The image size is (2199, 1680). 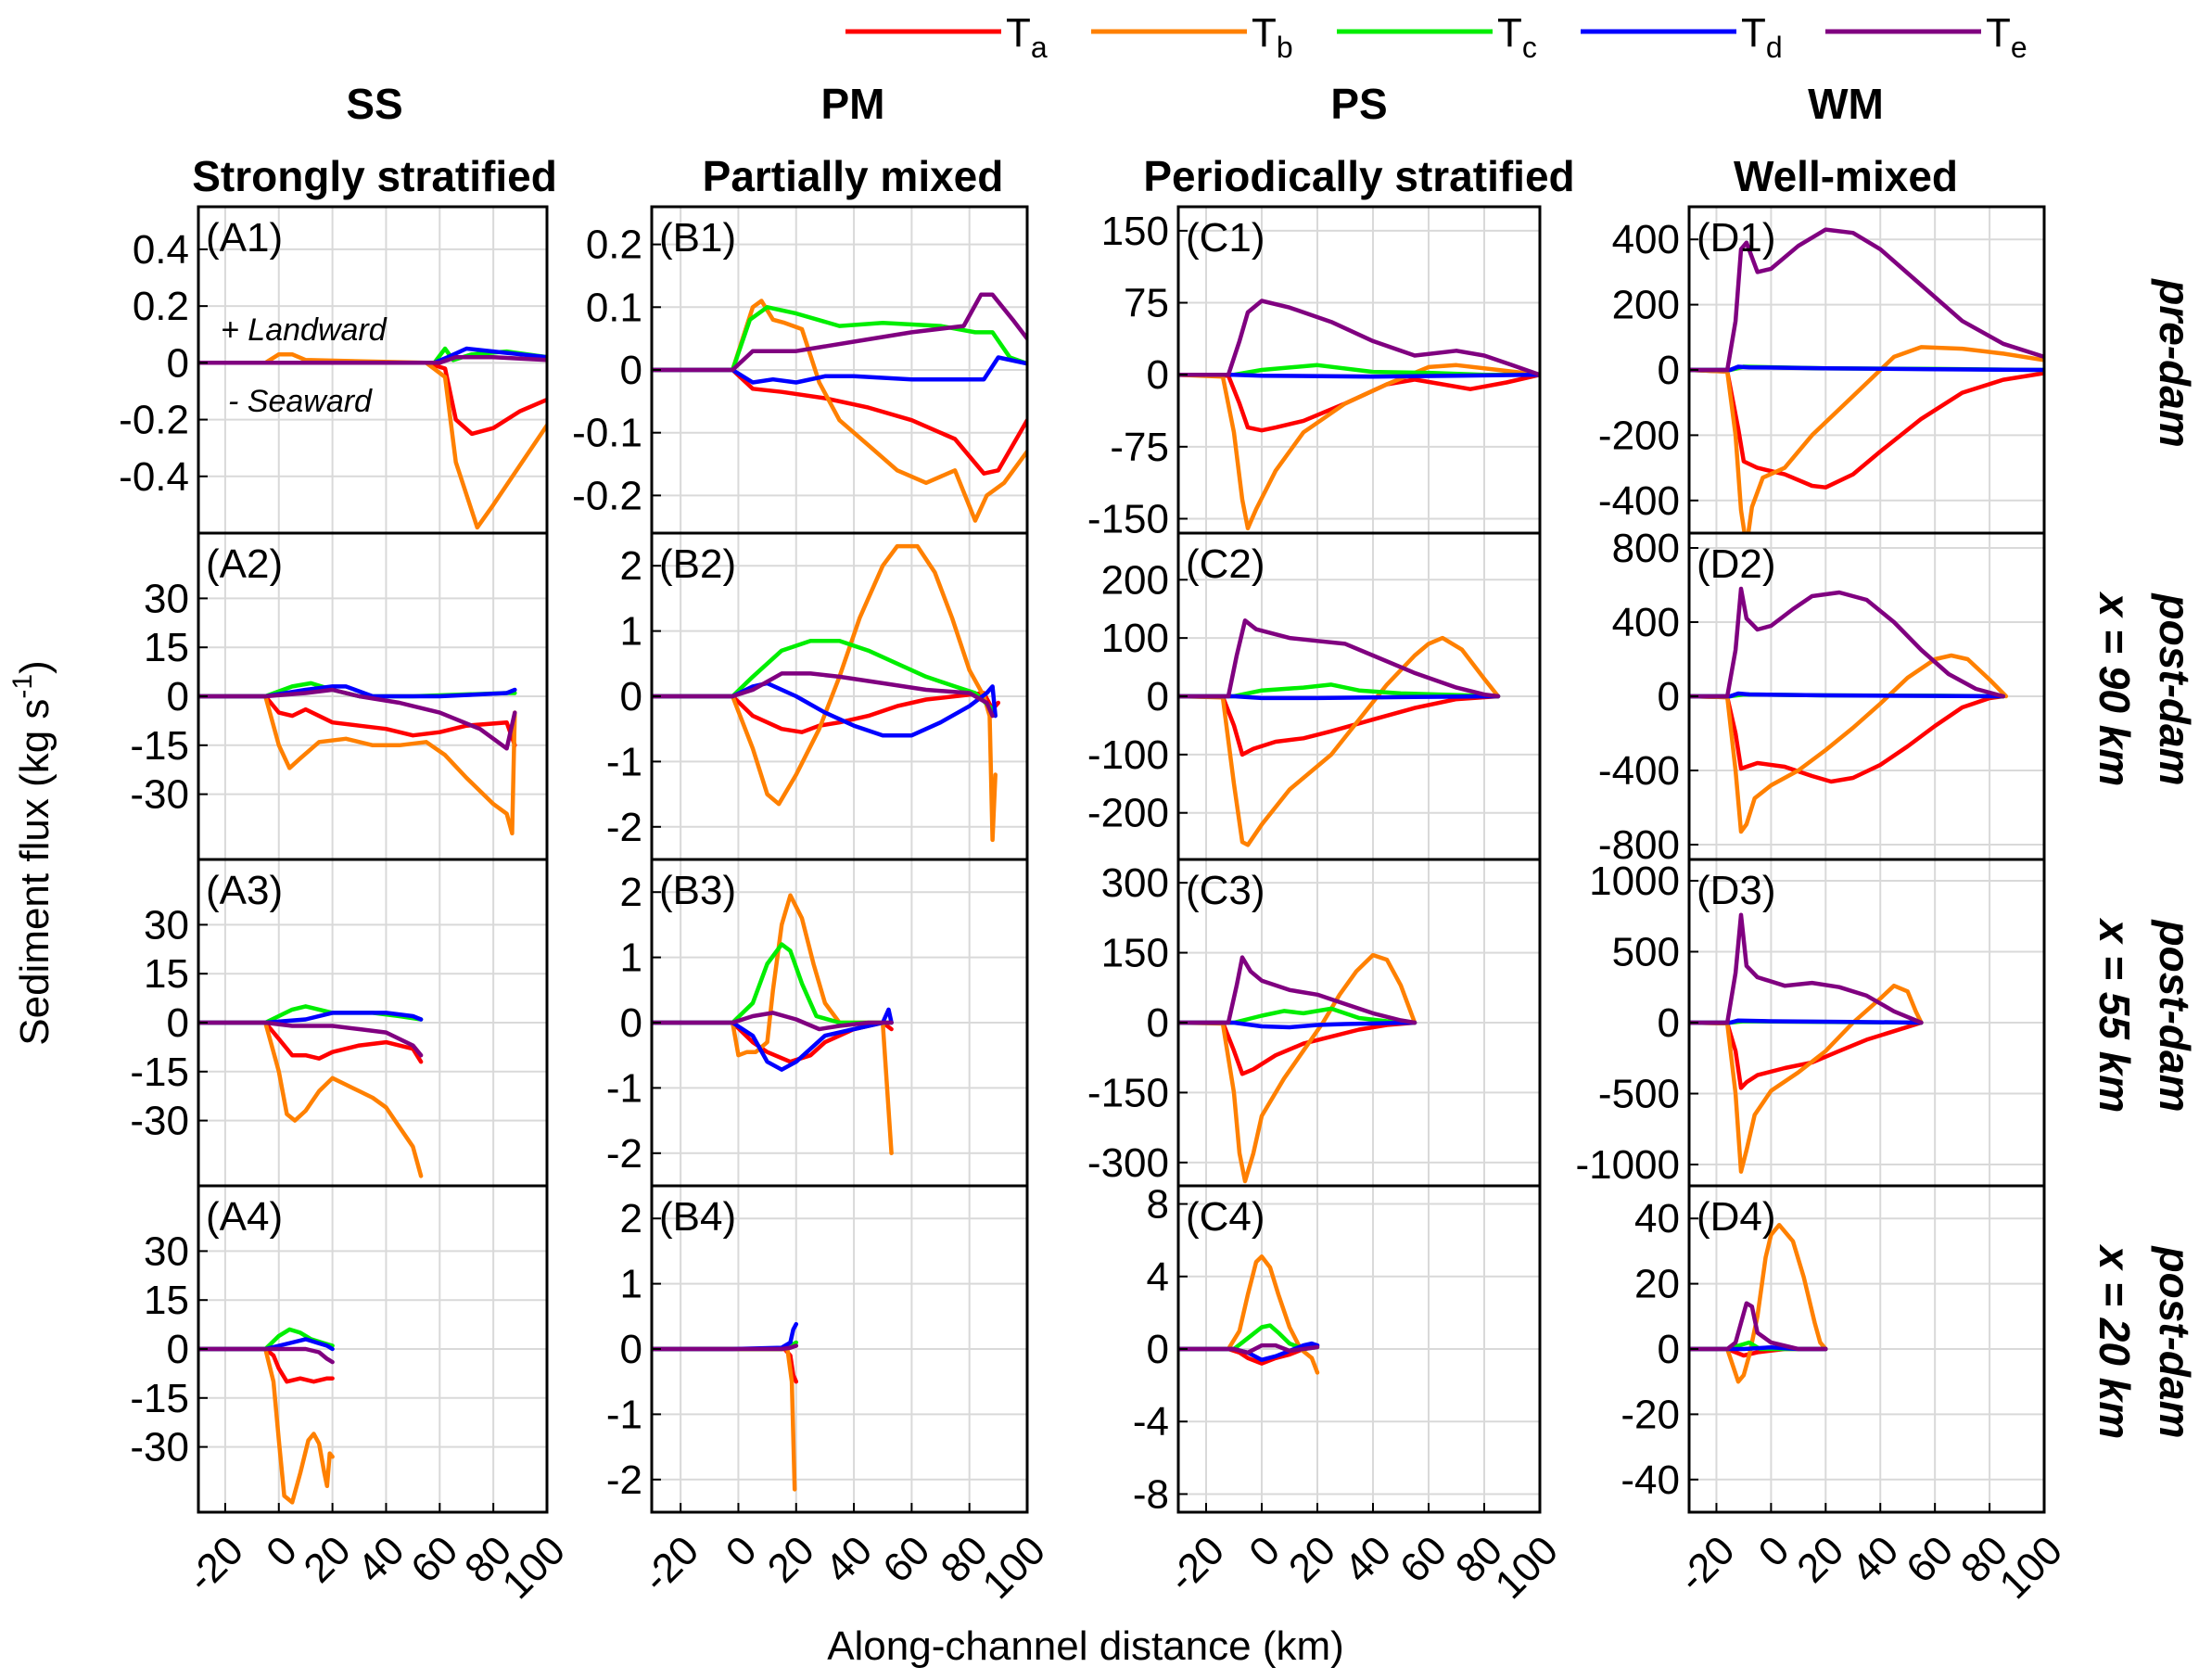 What do you see at coordinates (1657, 1218) in the screenshot?
I see `y-tick-label: 40` at bounding box center [1657, 1218].